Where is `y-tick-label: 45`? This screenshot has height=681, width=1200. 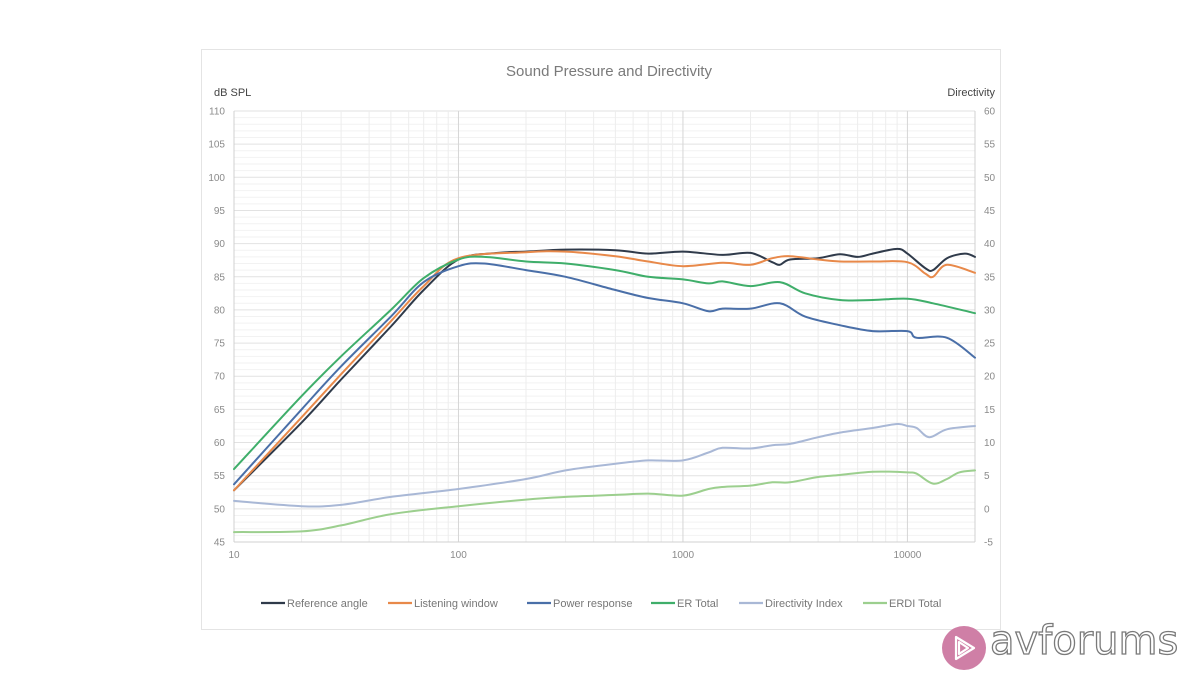
y-tick-label: 45 is located at coordinates (220, 543).